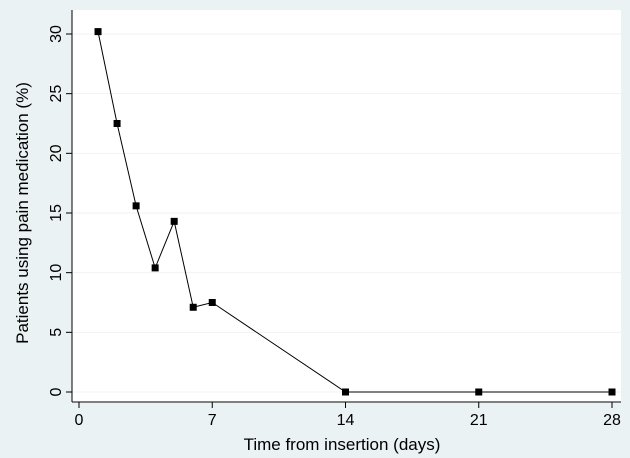 This screenshot has height=458, width=630. I want to click on x-tick-label-21: 21, so click(479, 420).